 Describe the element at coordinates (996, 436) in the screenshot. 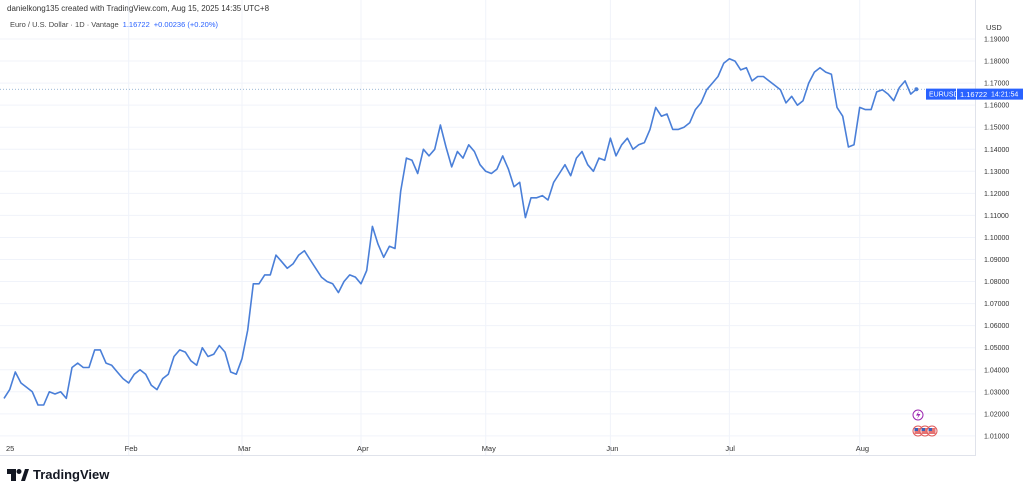

I see `y-tick-label: 1.01000` at that location.